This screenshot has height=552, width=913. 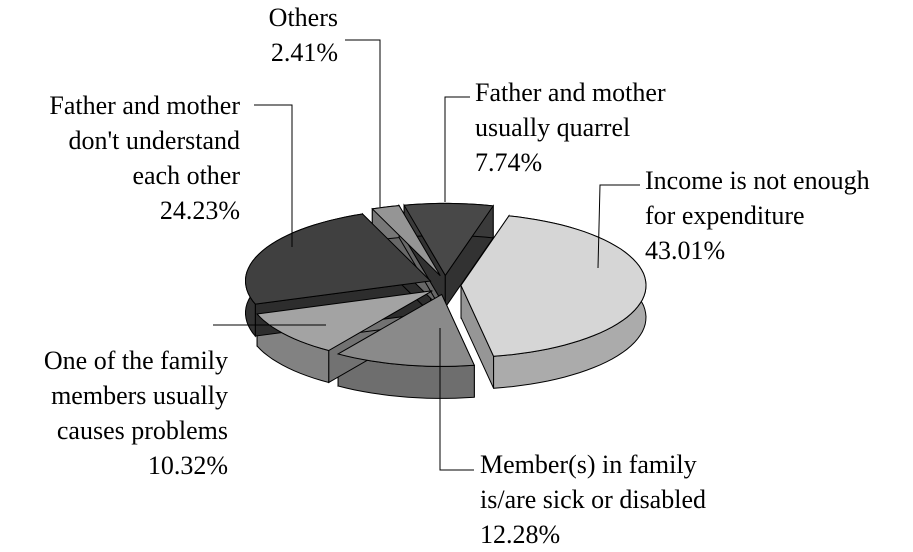 What do you see at coordinates (304, 52) in the screenshot?
I see `value-label: 2.41%` at bounding box center [304, 52].